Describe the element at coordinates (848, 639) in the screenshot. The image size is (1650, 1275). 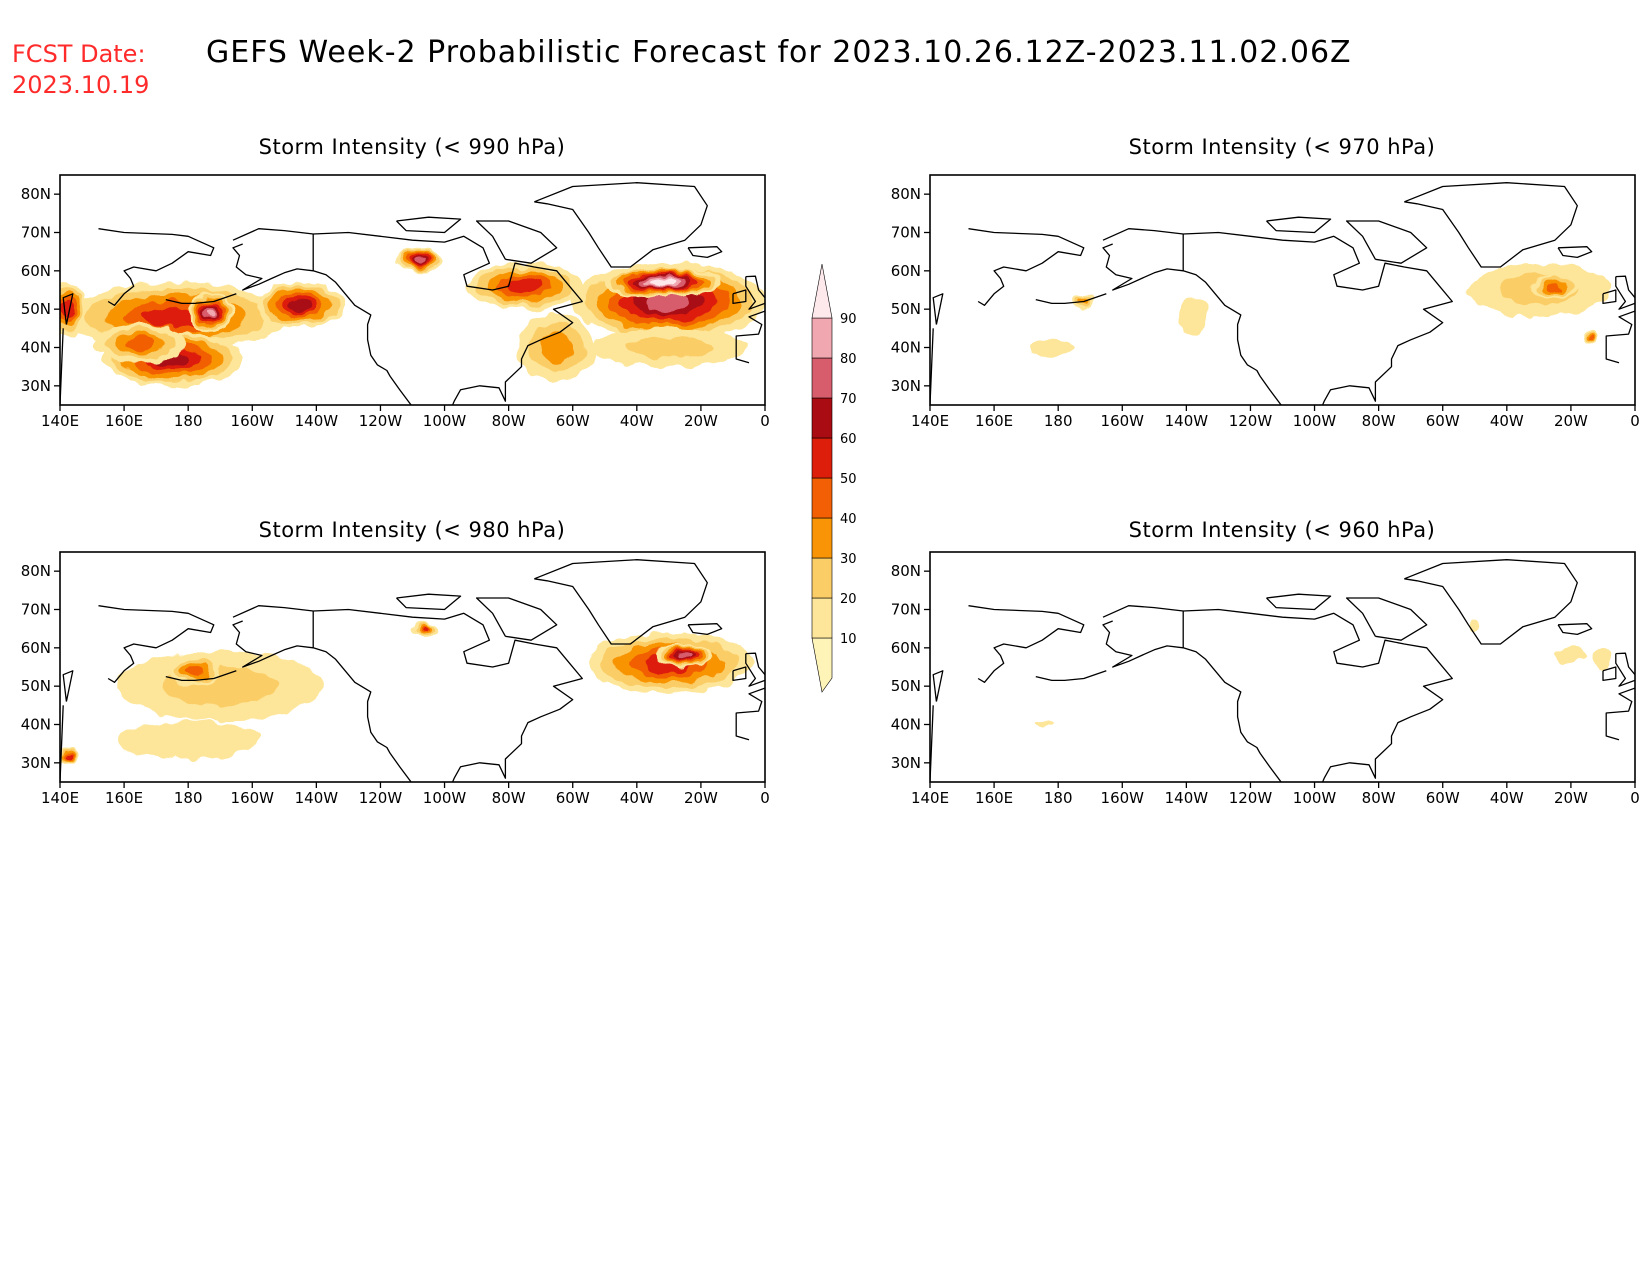
I see `colorbar-label: 10` at that location.